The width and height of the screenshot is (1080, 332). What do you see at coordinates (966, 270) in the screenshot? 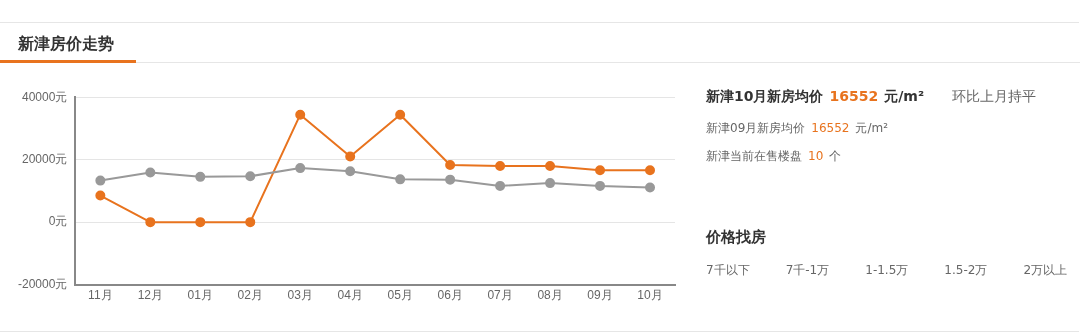
I see `text: 1.5-2万` at bounding box center [966, 270].